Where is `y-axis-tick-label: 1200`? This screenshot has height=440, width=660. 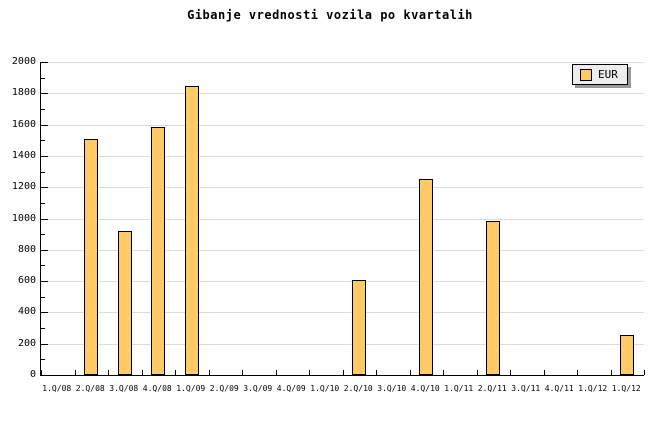
y-axis-tick-label: 1200 is located at coordinates (23, 186).